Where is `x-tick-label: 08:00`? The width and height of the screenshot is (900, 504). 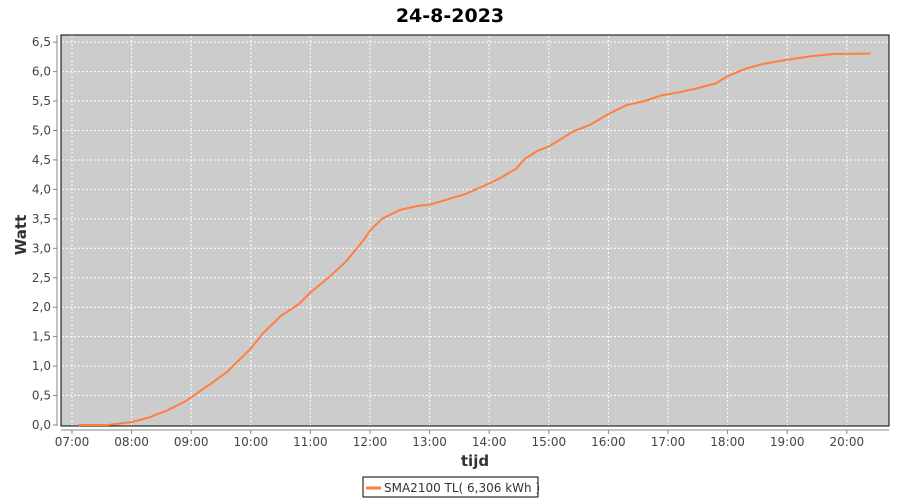
x-tick-label: 08:00 is located at coordinates (131, 442).